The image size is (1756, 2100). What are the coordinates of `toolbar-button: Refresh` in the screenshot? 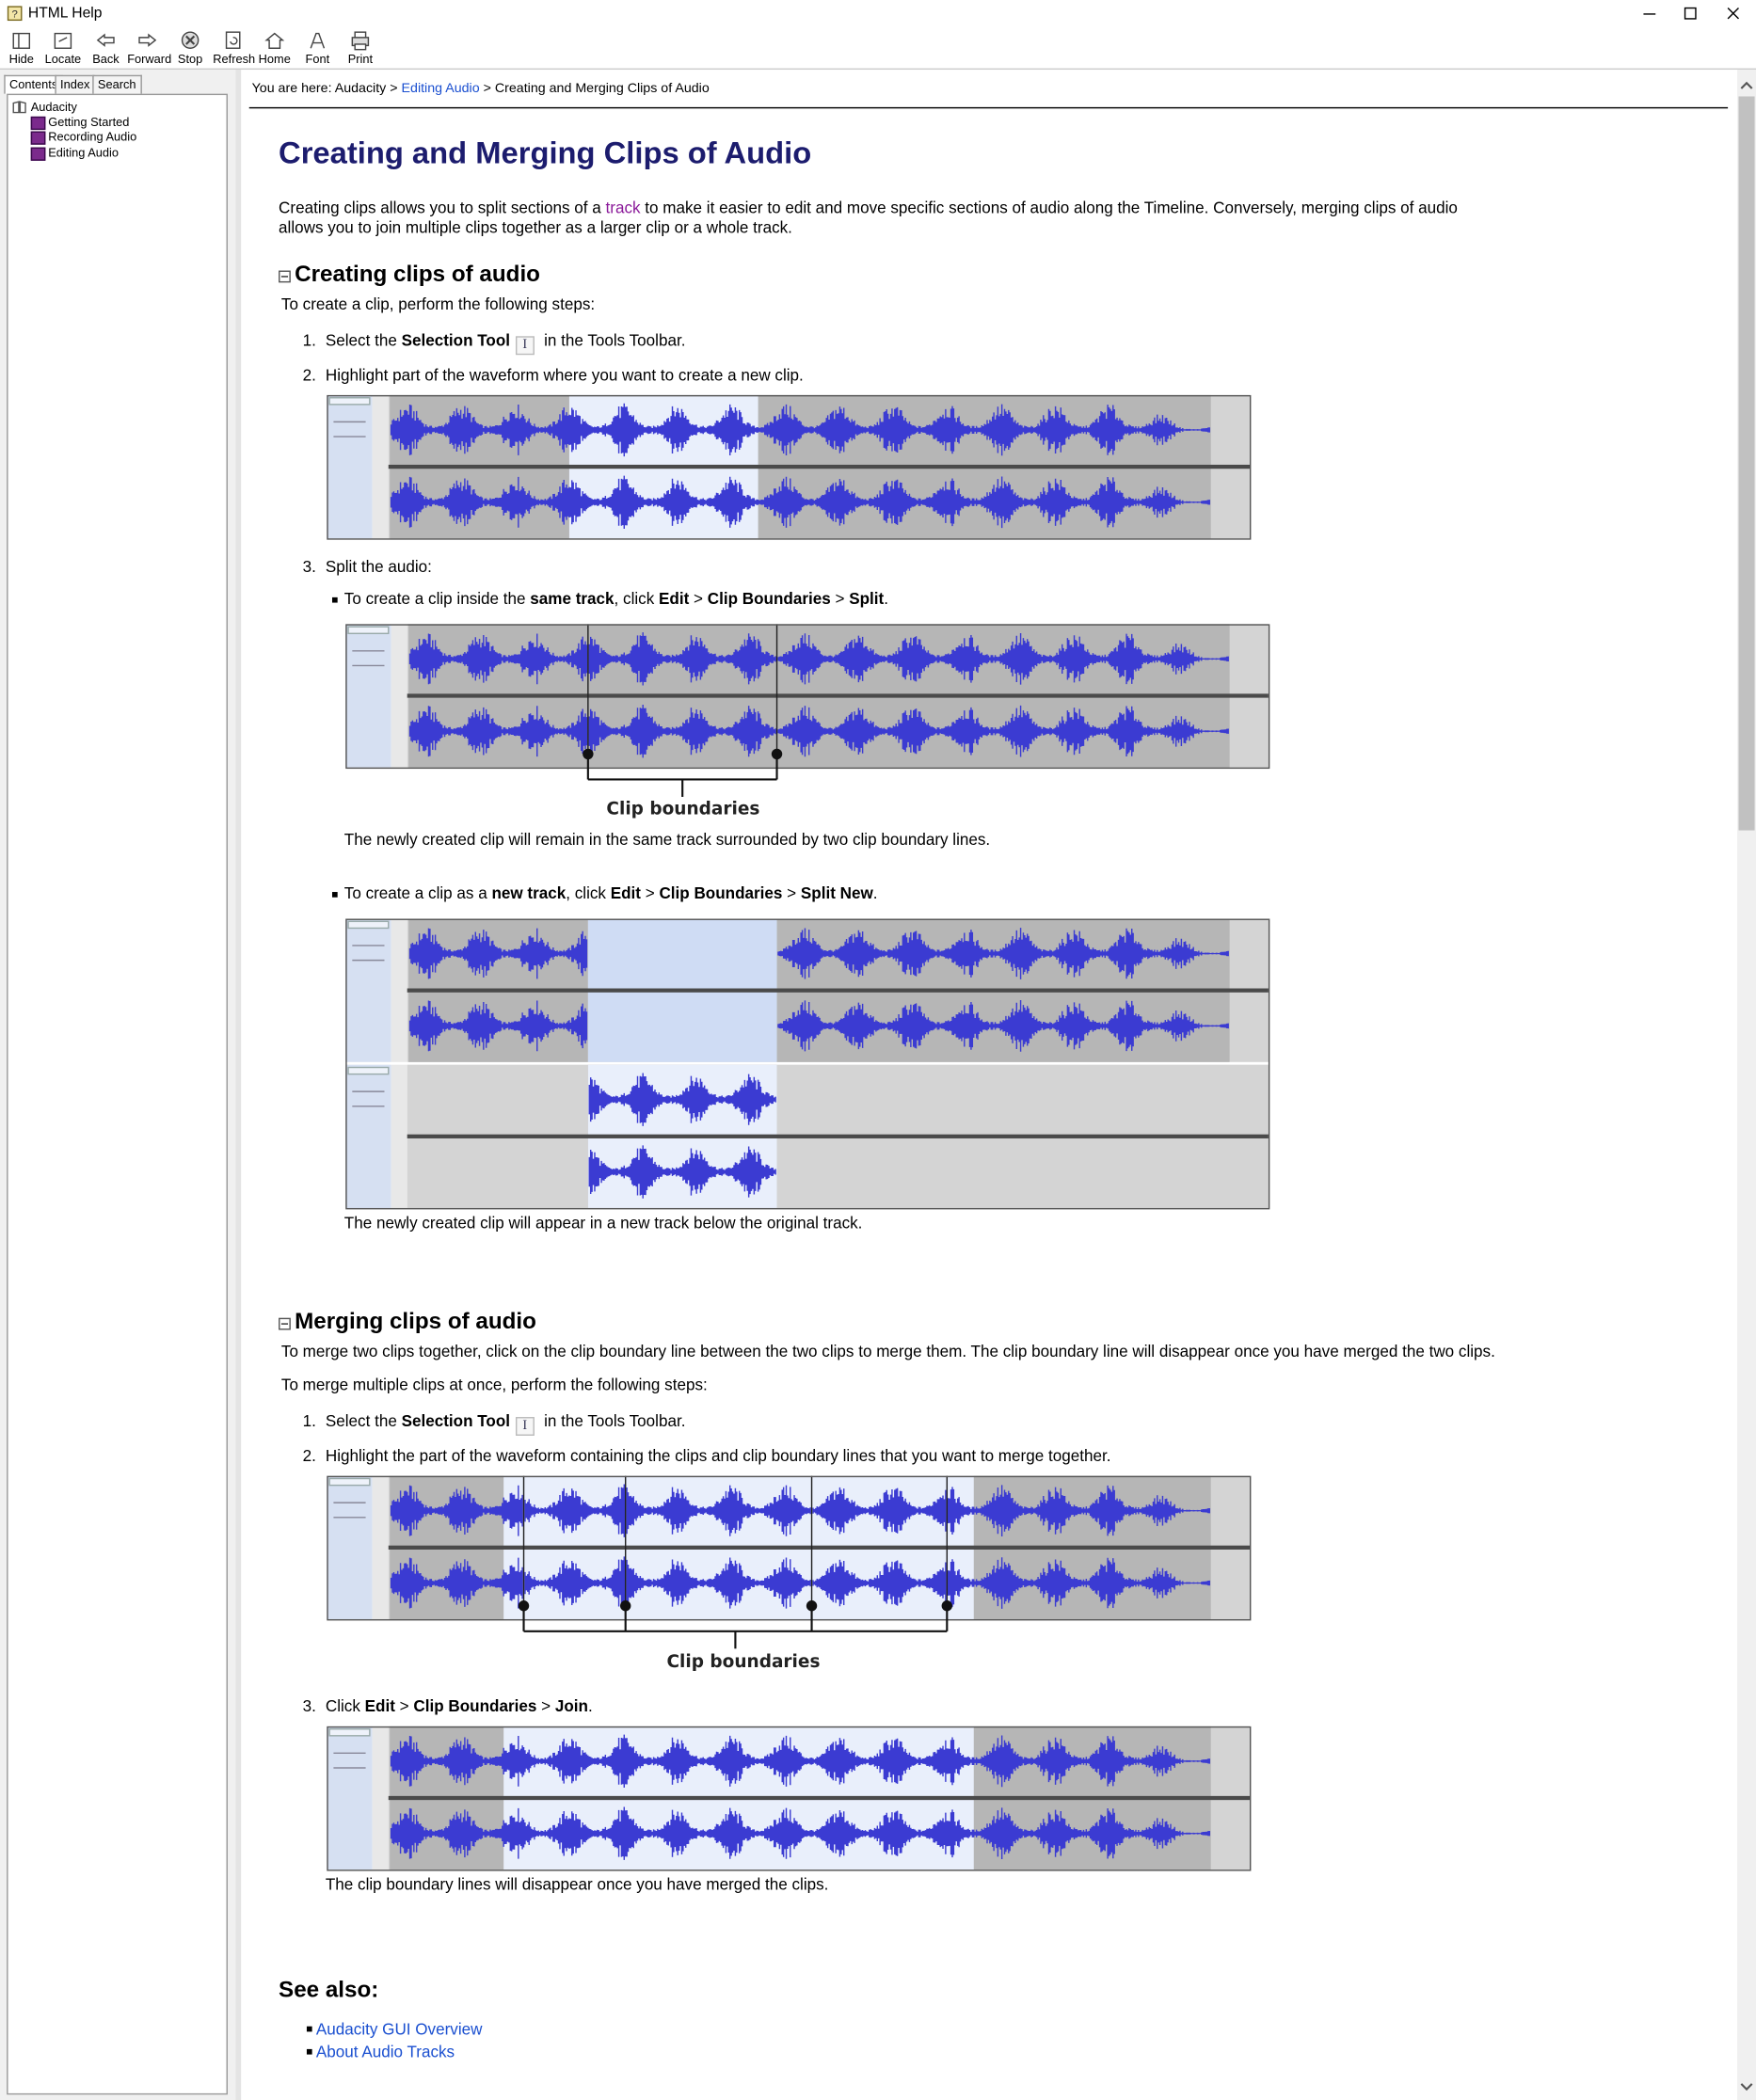 It's located at (234, 47).